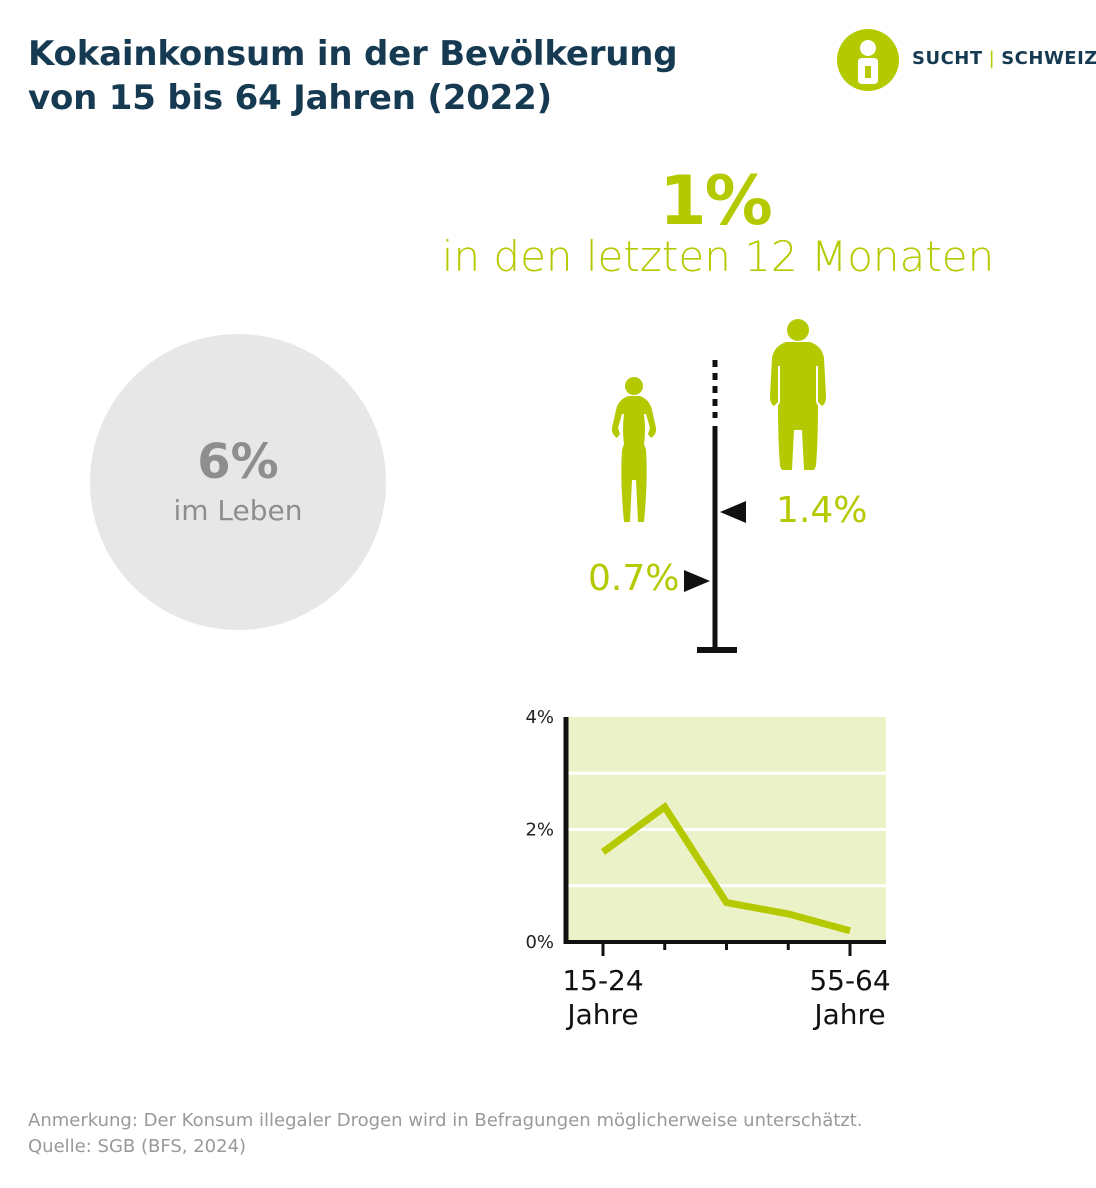  Describe the element at coordinates (290, 98) in the screenshot. I see `title-line-2: von 15 bis 64 Jahren (2022)` at that location.